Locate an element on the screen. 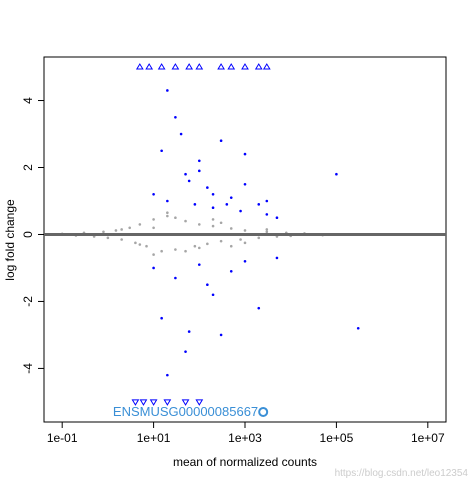 The width and height of the screenshot is (474, 484). y-tick-label: -2 is located at coordinates (28, 301).